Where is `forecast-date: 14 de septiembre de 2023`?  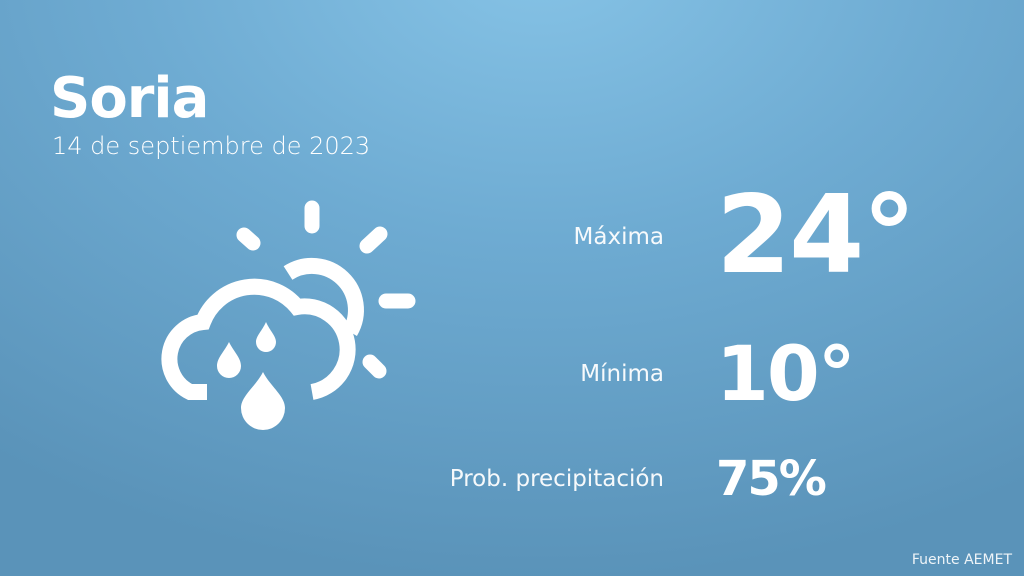
forecast-date: 14 de septiembre de 2023 is located at coordinates (211, 146).